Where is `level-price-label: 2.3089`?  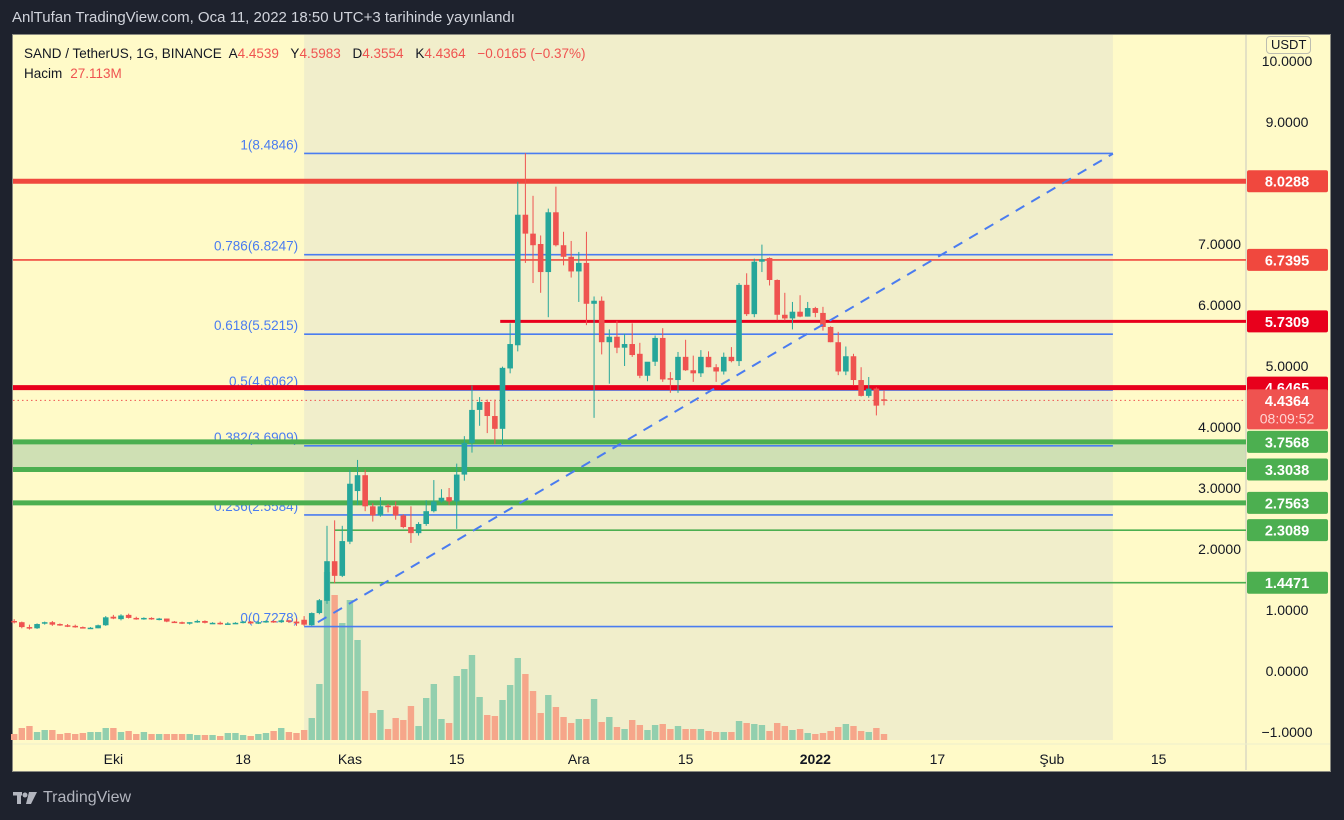
level-price-label: 2.3089 is located at coordinates (1287, 532).